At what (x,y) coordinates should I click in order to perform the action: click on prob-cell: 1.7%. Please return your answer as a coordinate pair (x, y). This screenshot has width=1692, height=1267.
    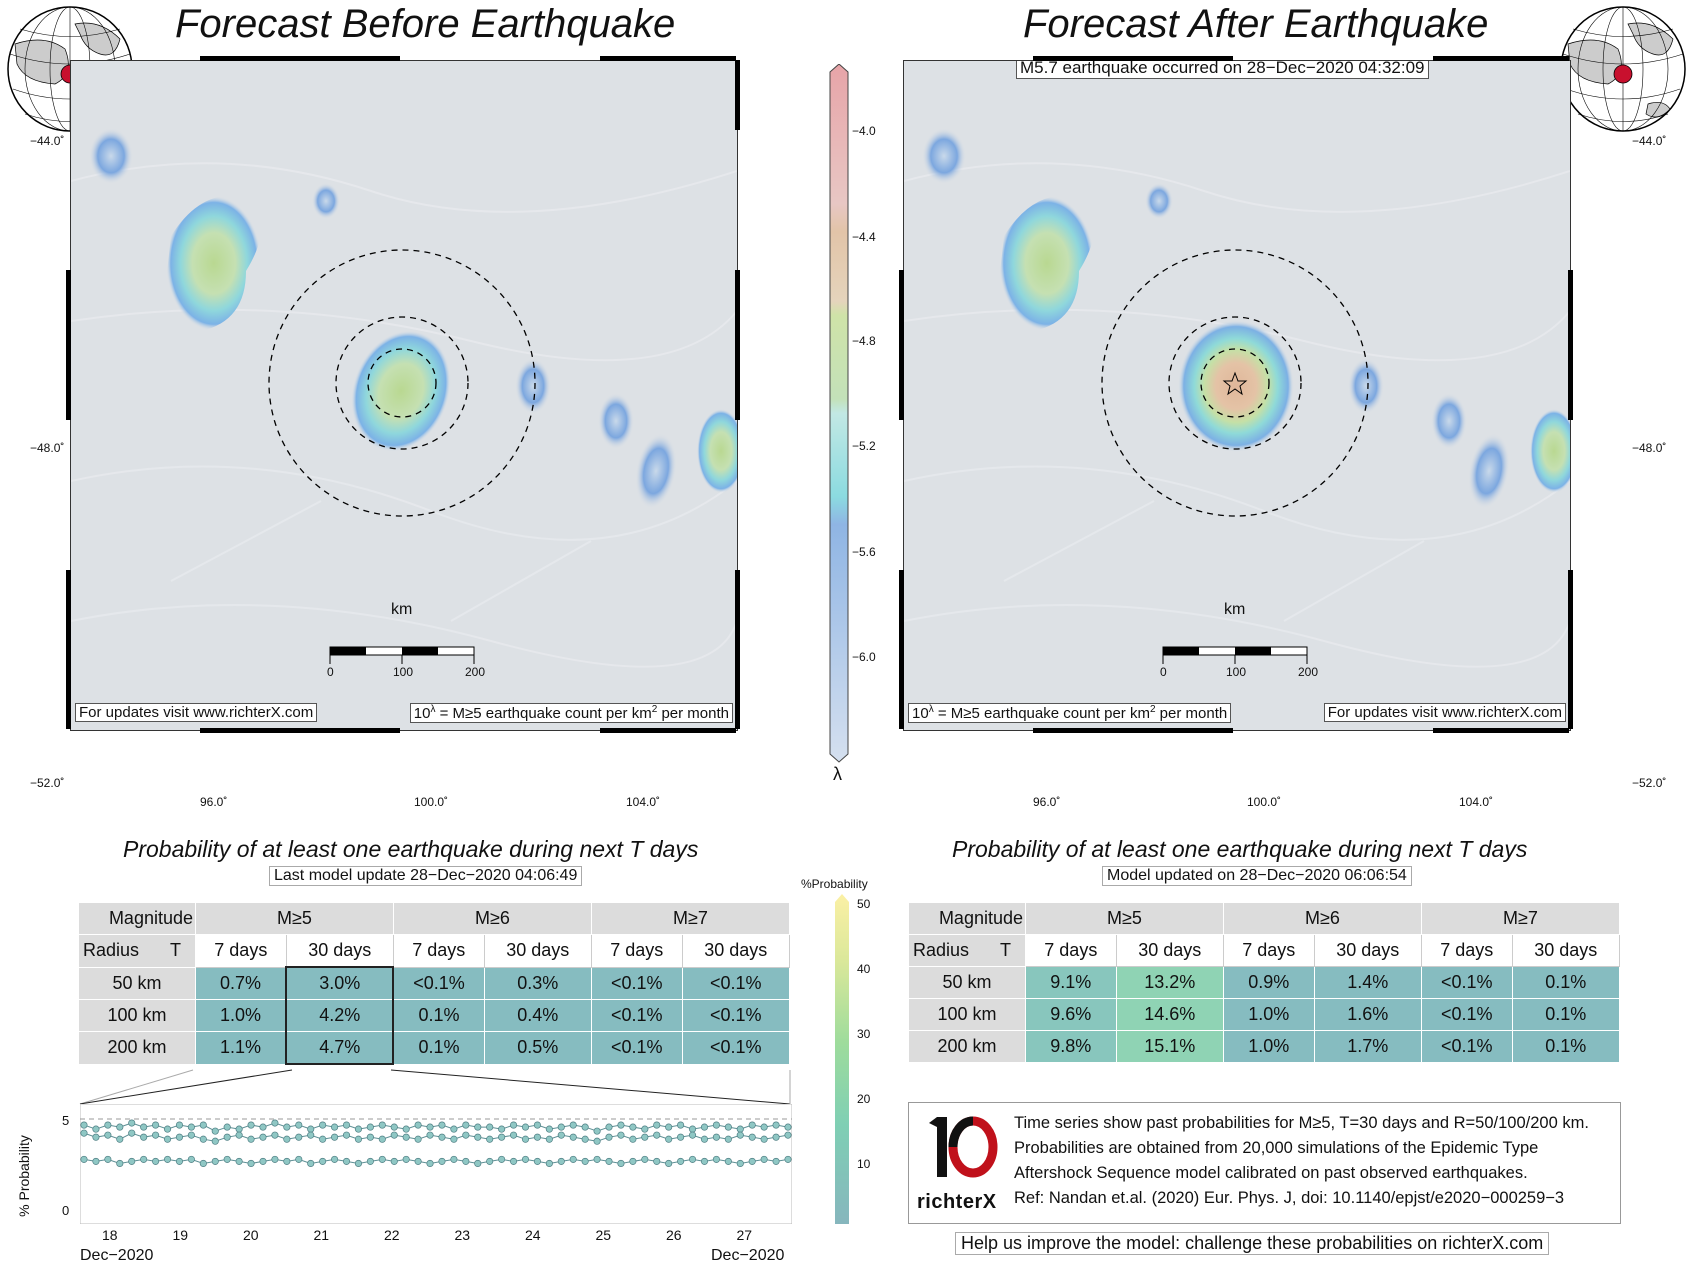
    Looking at the image, I should click on (1367, 1046).